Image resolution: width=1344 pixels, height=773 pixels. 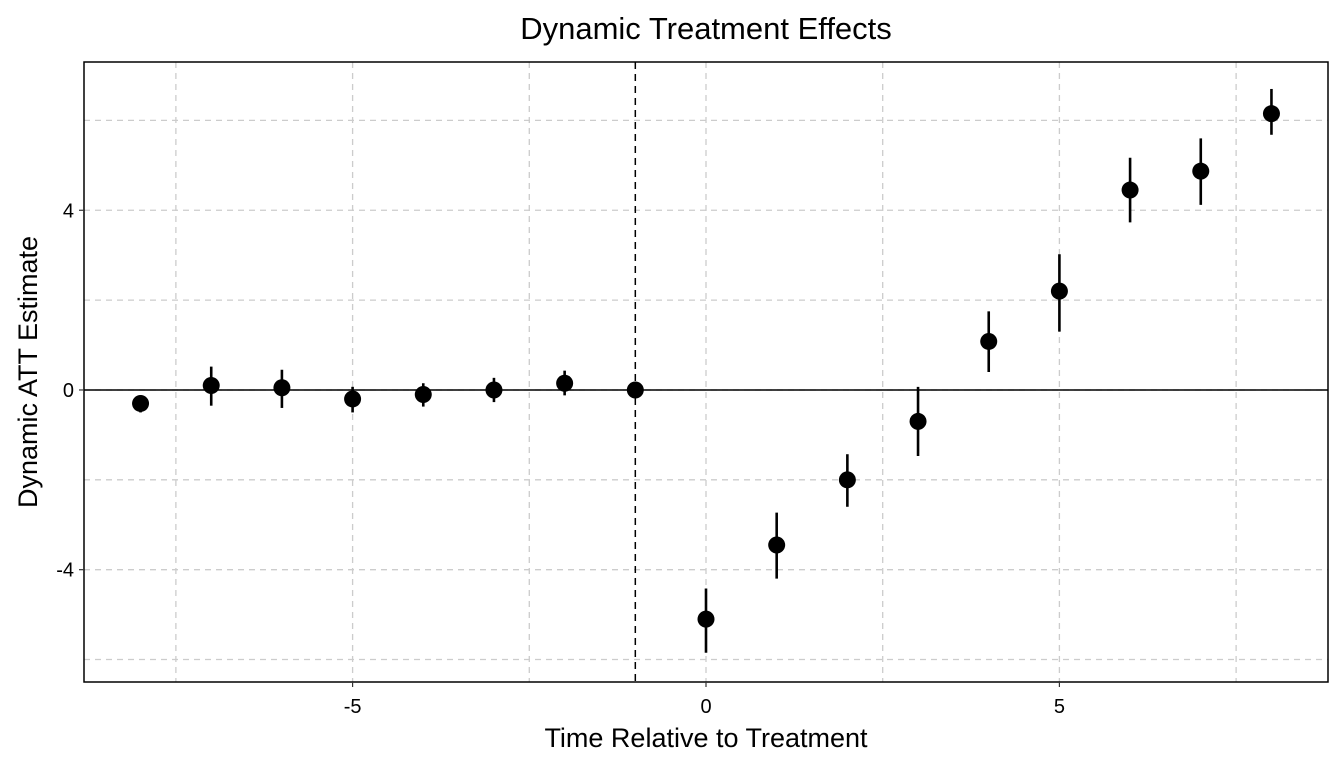 What do you see at coordinates (706, 28) in the screenshot?
I see `chart-title: Dynamic Treatment Effects` at bounding box center [706, 28].